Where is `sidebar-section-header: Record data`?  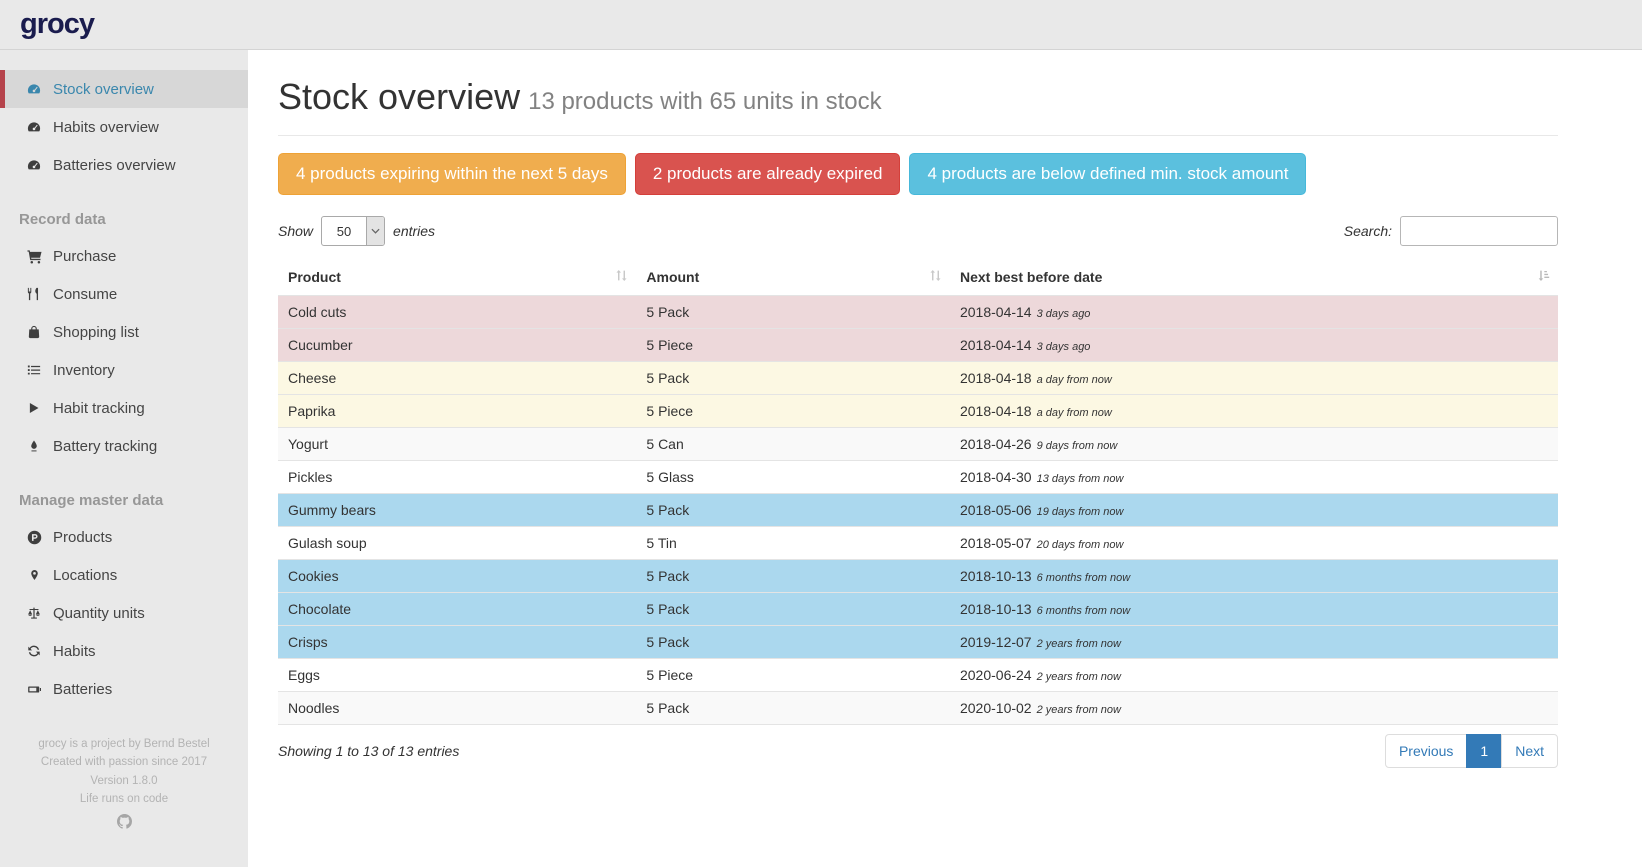 sidebar-section-header: Record data is located at coordinates (62, 219).